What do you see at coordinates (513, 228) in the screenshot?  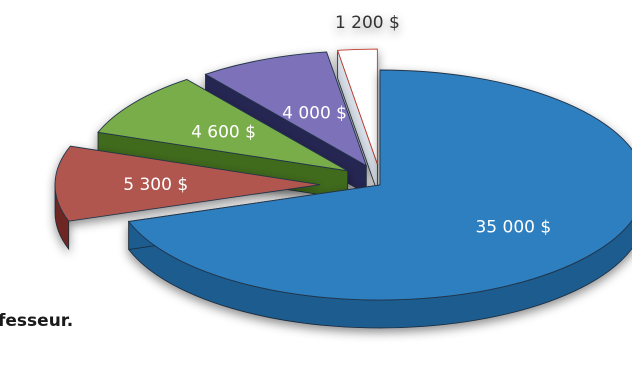 I see `slice-label-0: 35 000 $` at bounding box center [513, 228].